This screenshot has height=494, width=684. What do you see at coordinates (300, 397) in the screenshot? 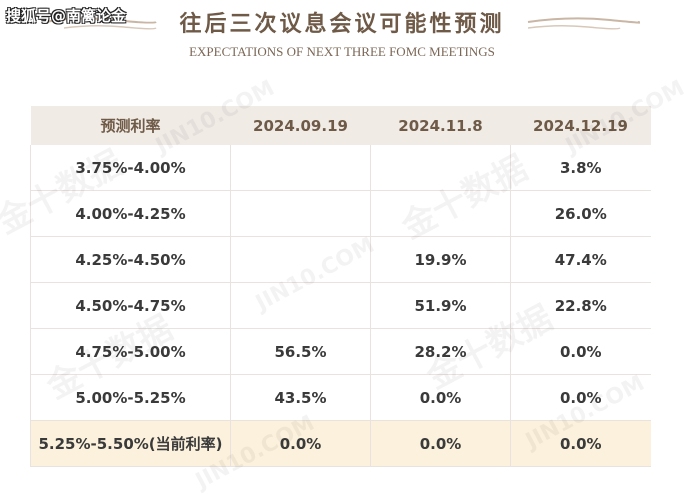
I see `probability-cell: 43.5%` at bounding box center [300, 397].